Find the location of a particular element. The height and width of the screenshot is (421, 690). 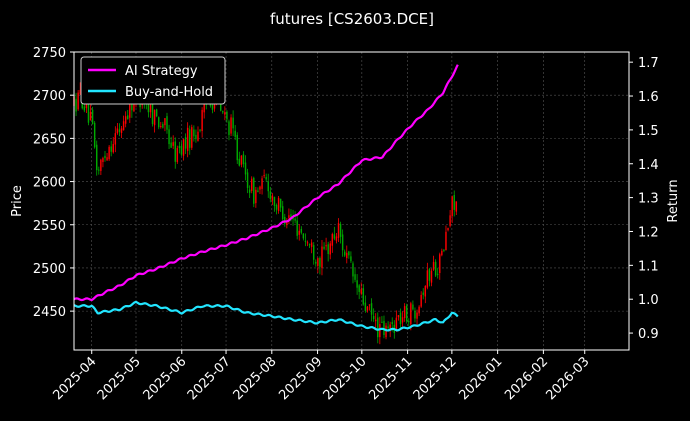

y-tick-label-left: 2500 is located at coordinates (49, 269).